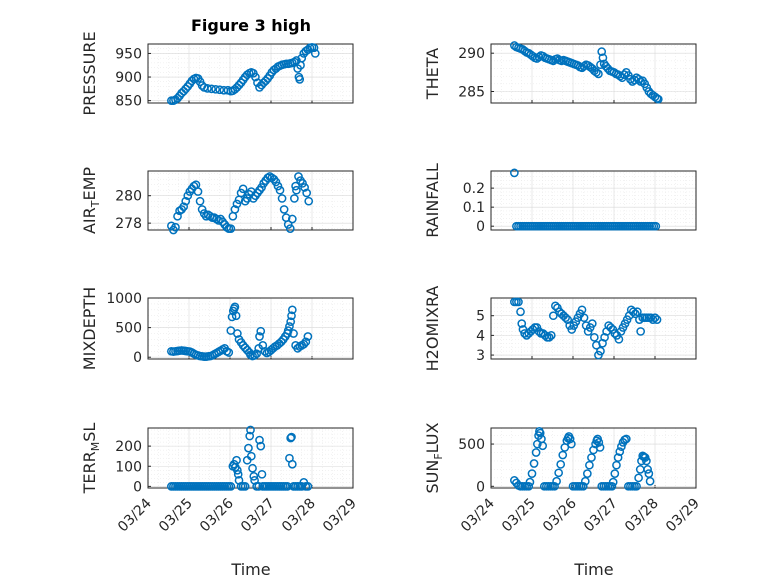 The image size is (778, 583). What do you see at coordinates (137, 358) in the screenshot?
I see `y-tick-label-4-0: 0` at bounding box center [137, 358].